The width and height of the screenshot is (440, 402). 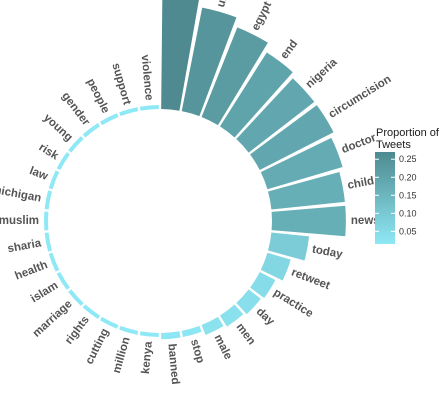 I want to click on category-label: news, so click(x=365, y=221).